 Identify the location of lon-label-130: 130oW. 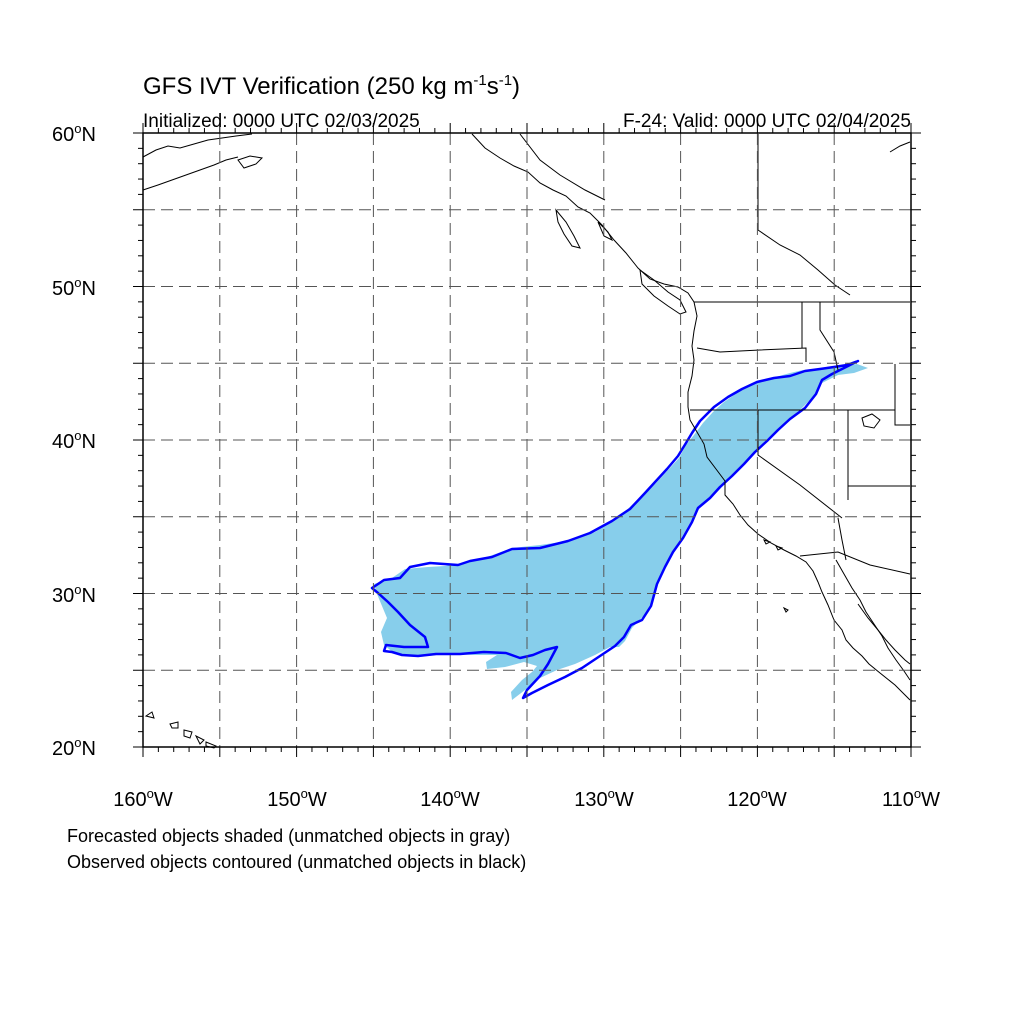
(604, 798).